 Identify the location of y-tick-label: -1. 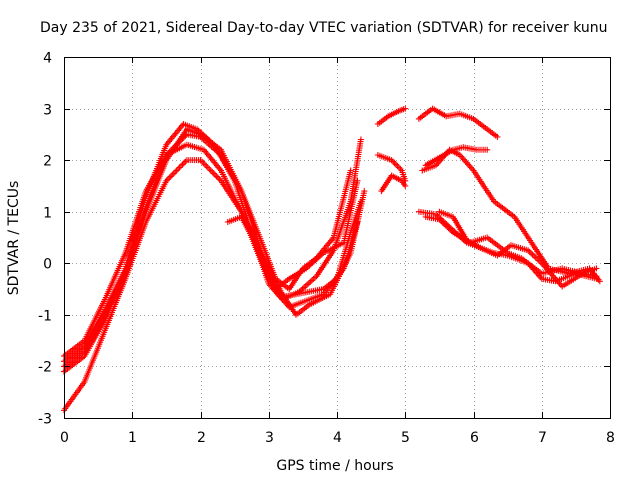
(45, 317).